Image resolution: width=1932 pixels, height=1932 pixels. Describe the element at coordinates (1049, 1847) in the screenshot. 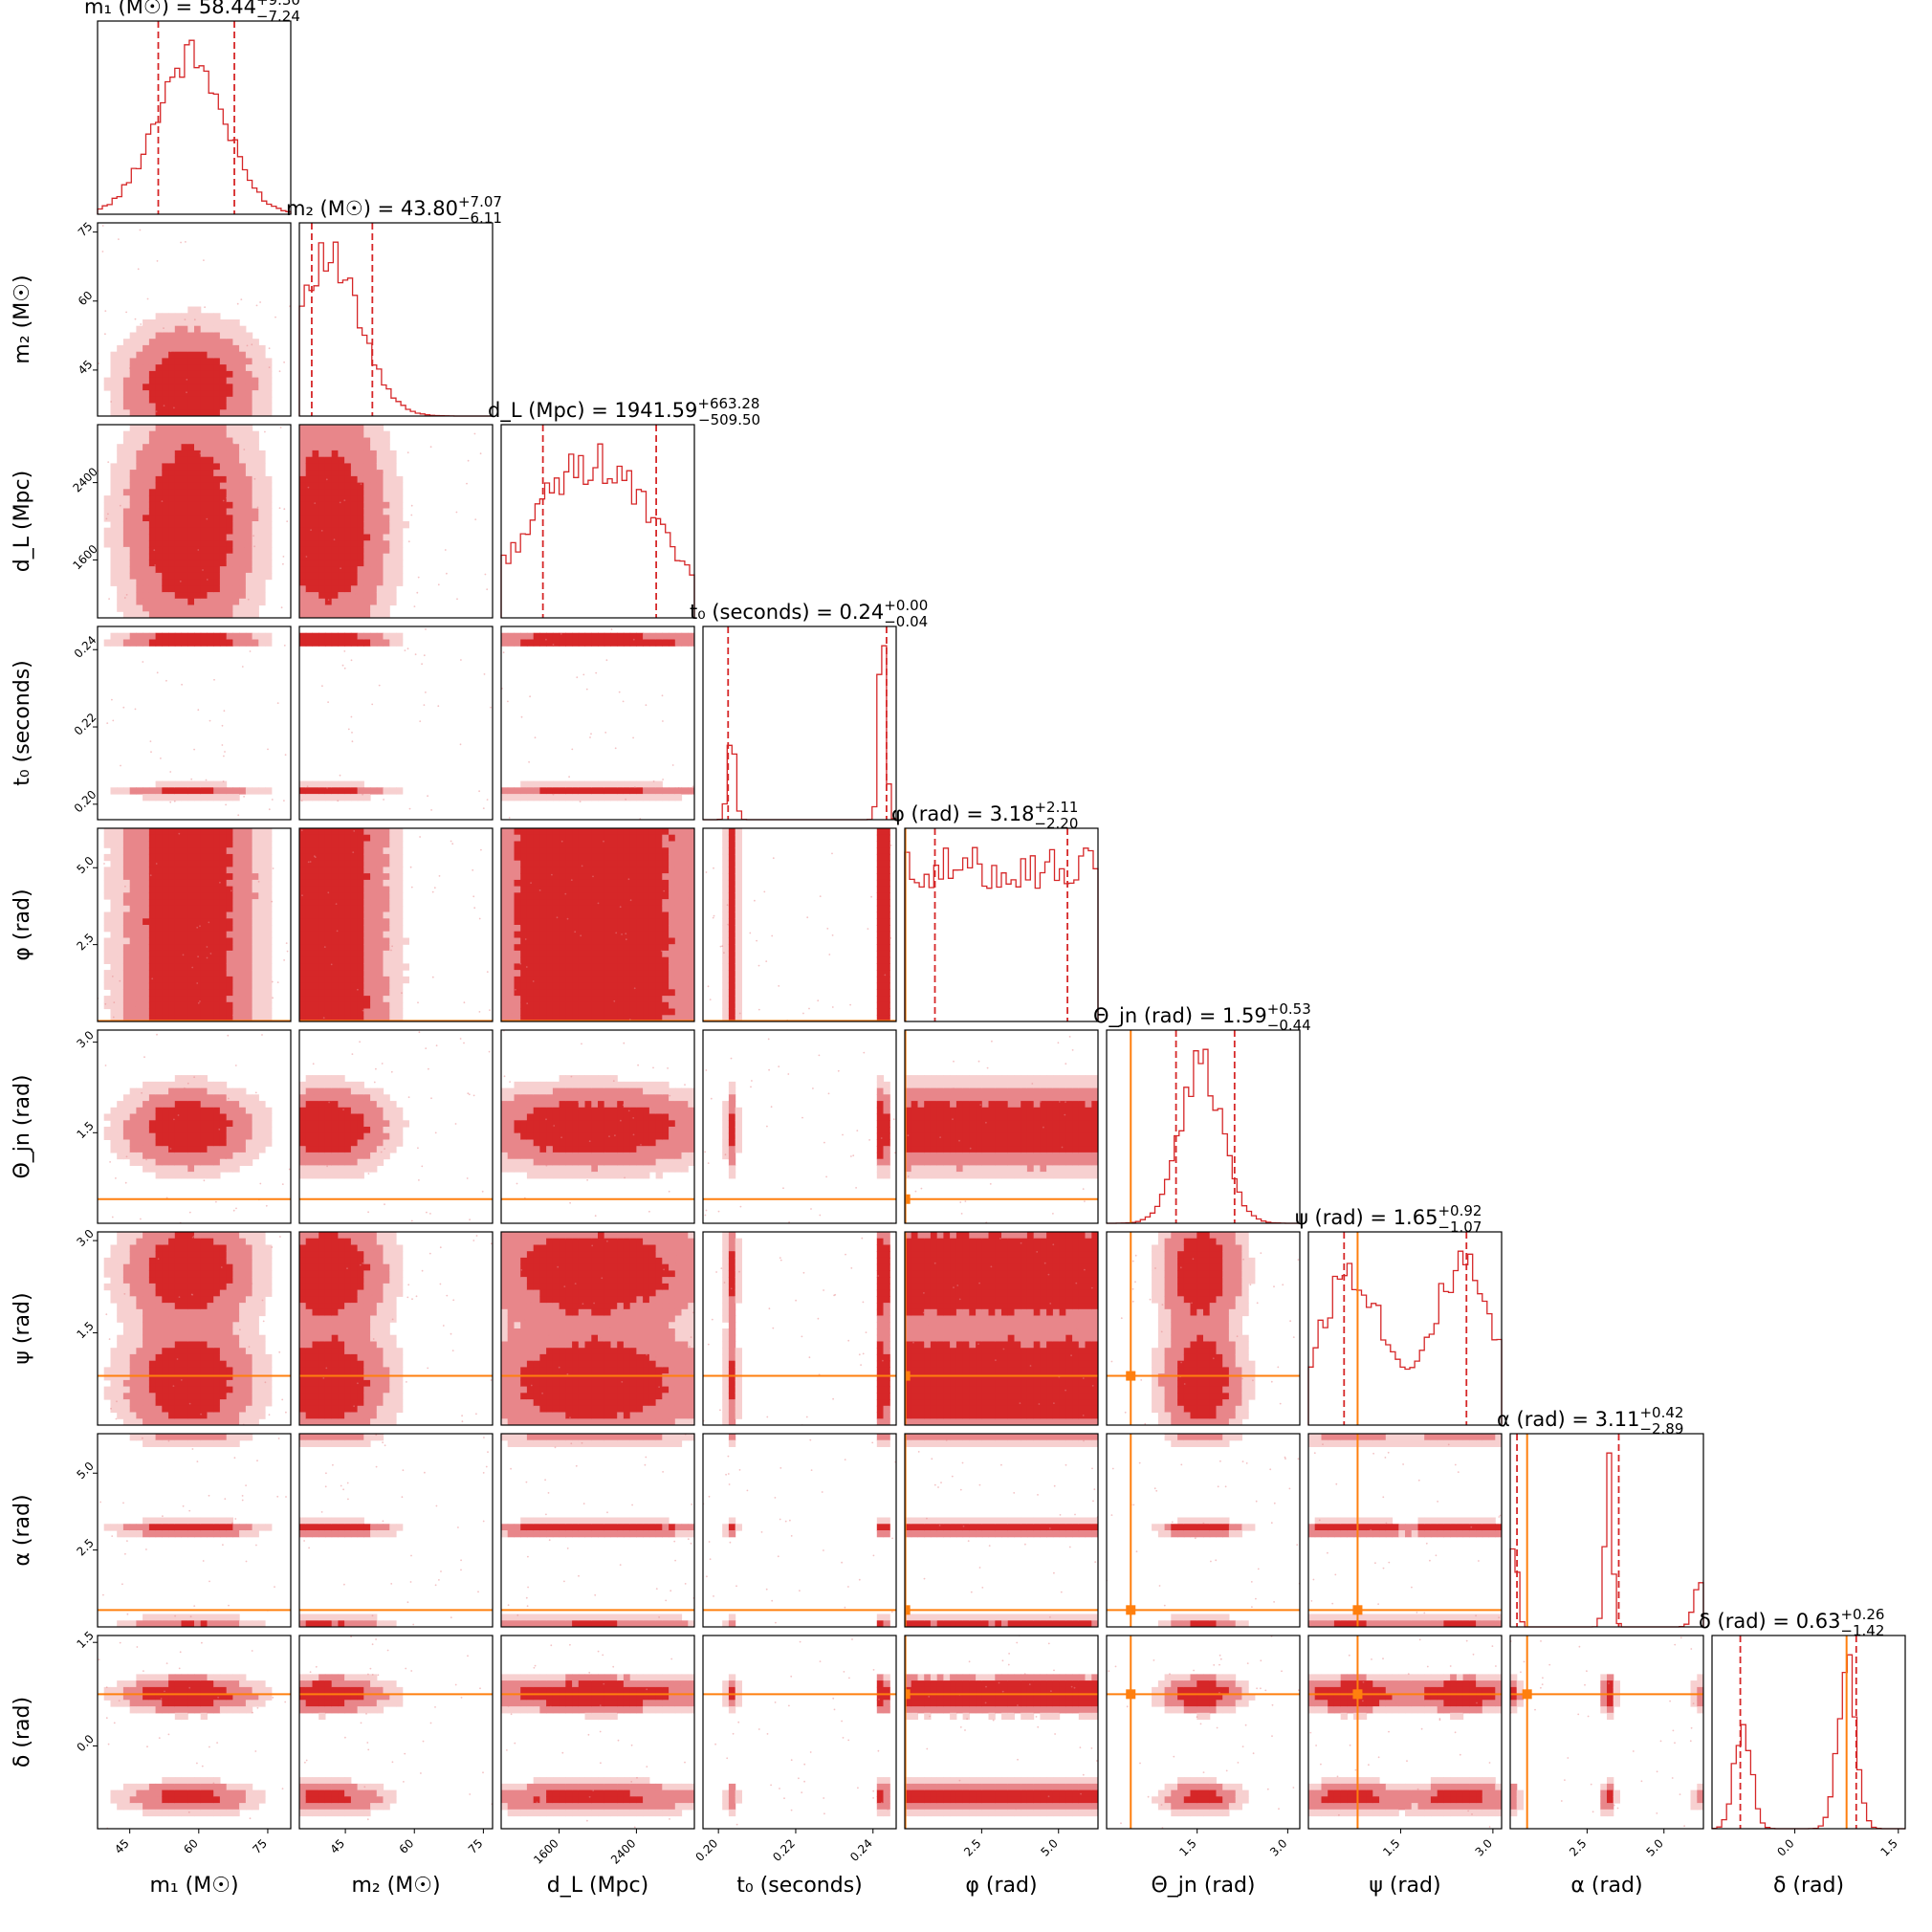

I see `x-tick-label-phi: 5.0` at that location.